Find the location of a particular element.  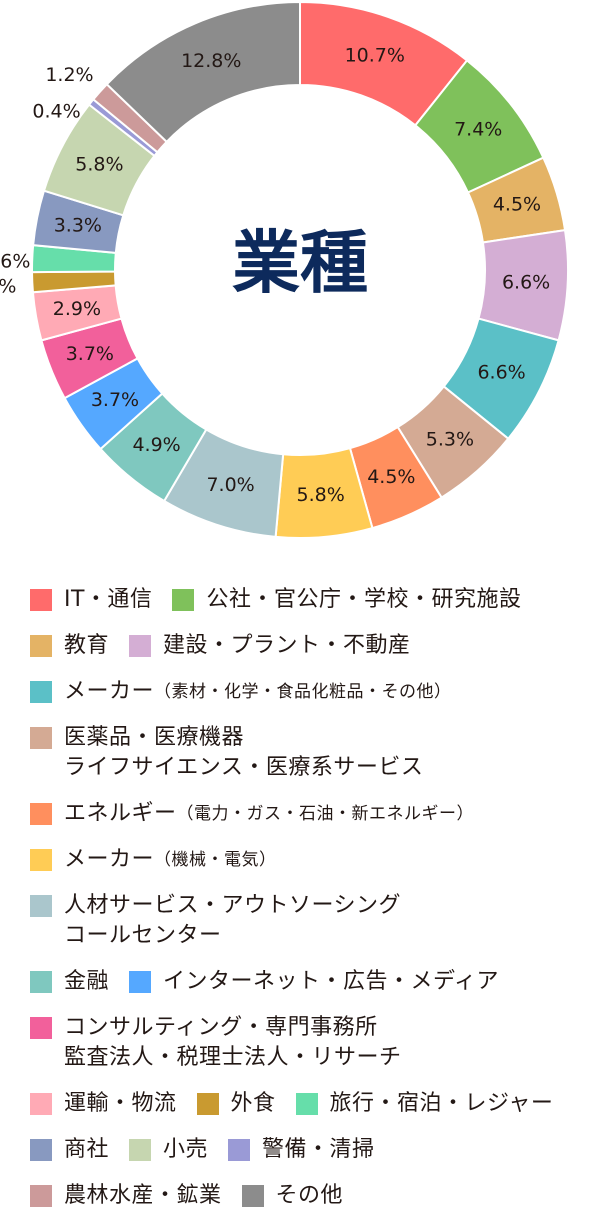

slice-value-label: 2.9% is located at coordinates (77, 309).